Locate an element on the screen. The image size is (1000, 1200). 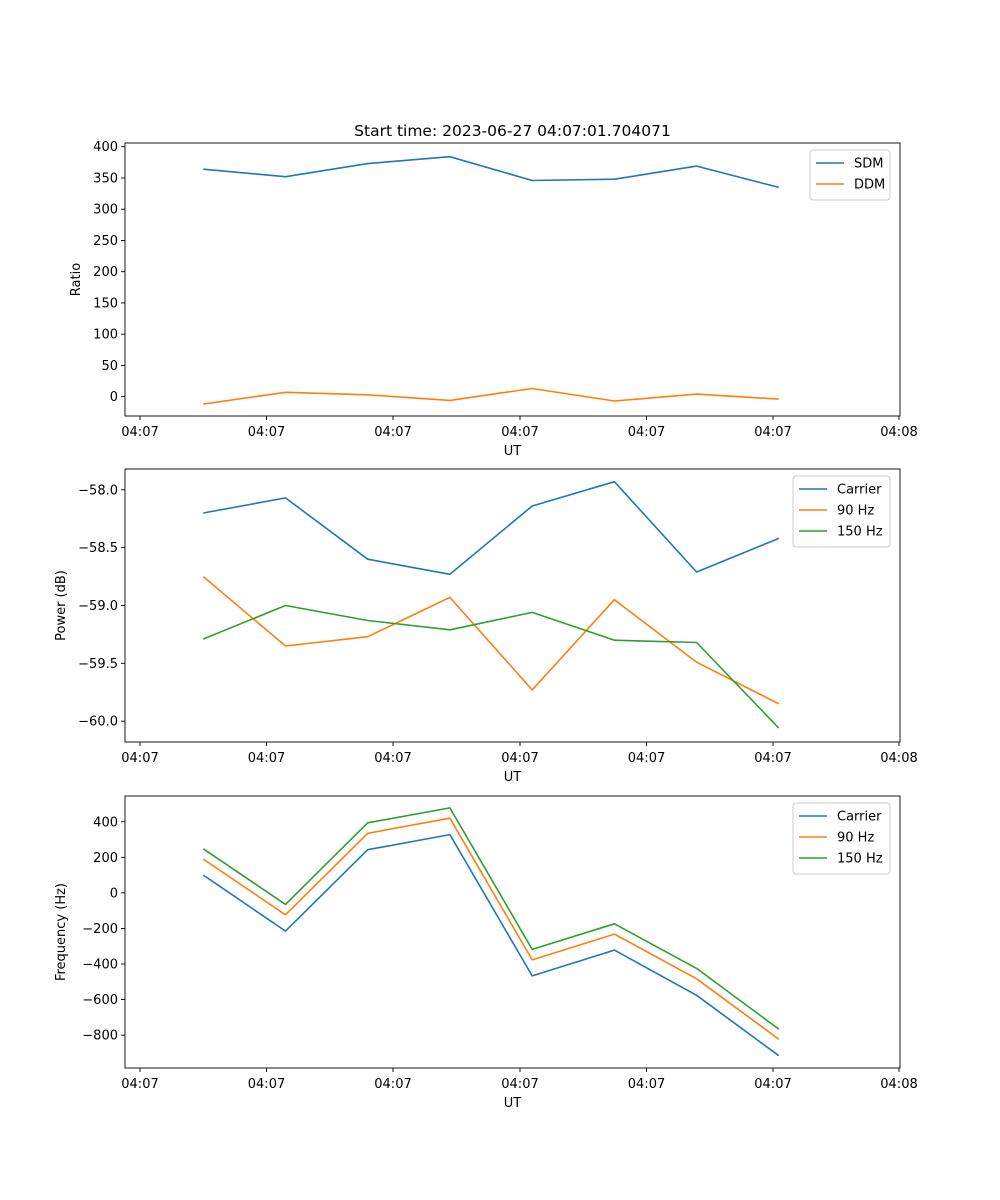
power-y-tick-label: −58.5 is located at coordinates (98, 548).